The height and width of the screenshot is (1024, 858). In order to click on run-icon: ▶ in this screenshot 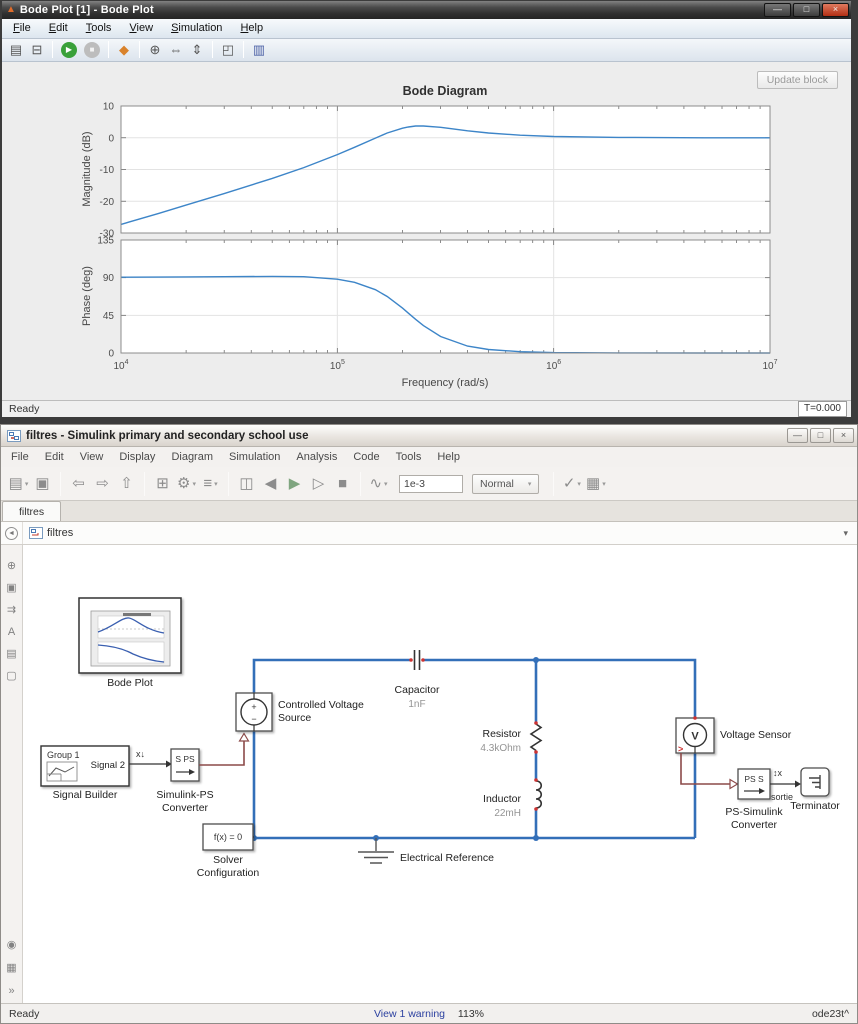, I will do `click(294, 483)`.